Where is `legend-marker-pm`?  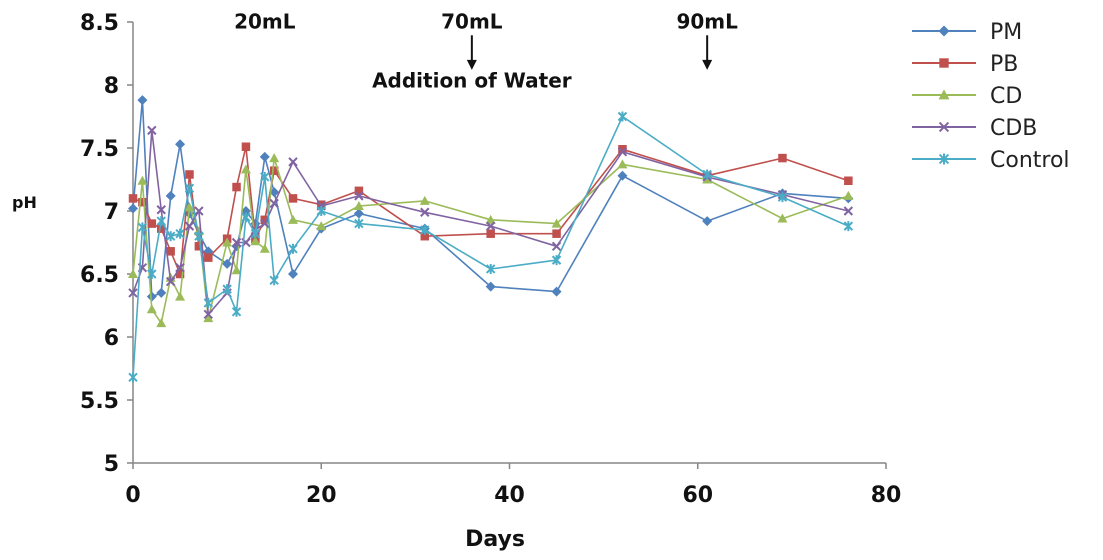
legend-marker-pm is located at coordinates (944, 31).